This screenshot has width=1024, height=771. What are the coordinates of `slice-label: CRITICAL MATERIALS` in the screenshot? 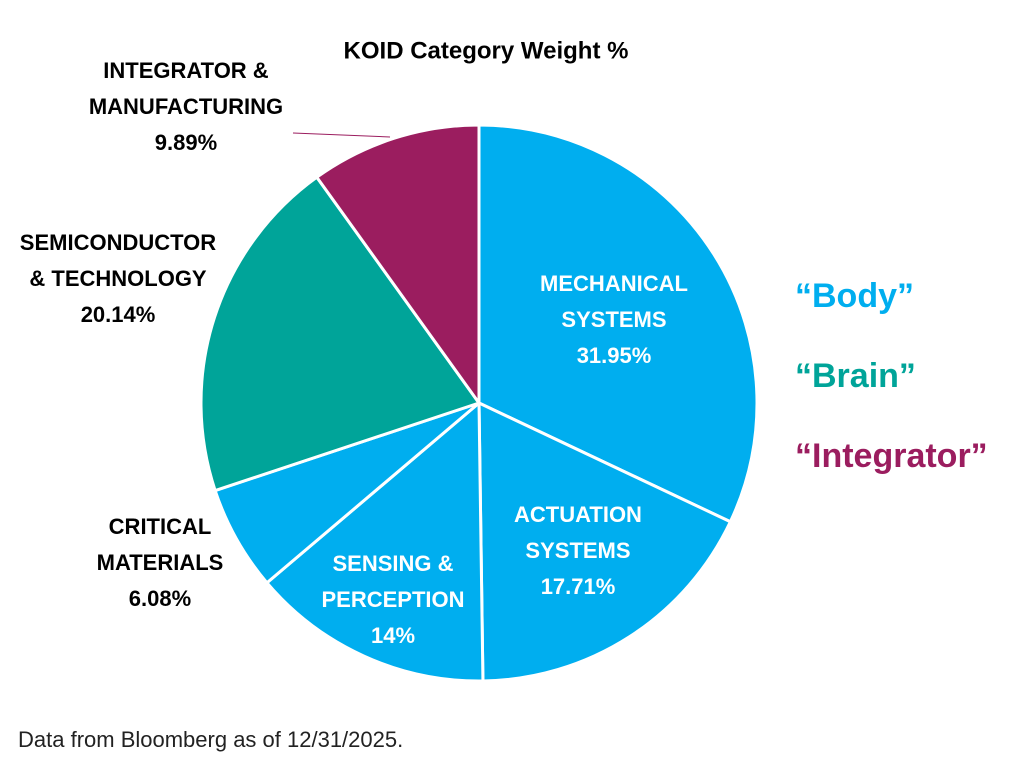 It's located at (160, 544).